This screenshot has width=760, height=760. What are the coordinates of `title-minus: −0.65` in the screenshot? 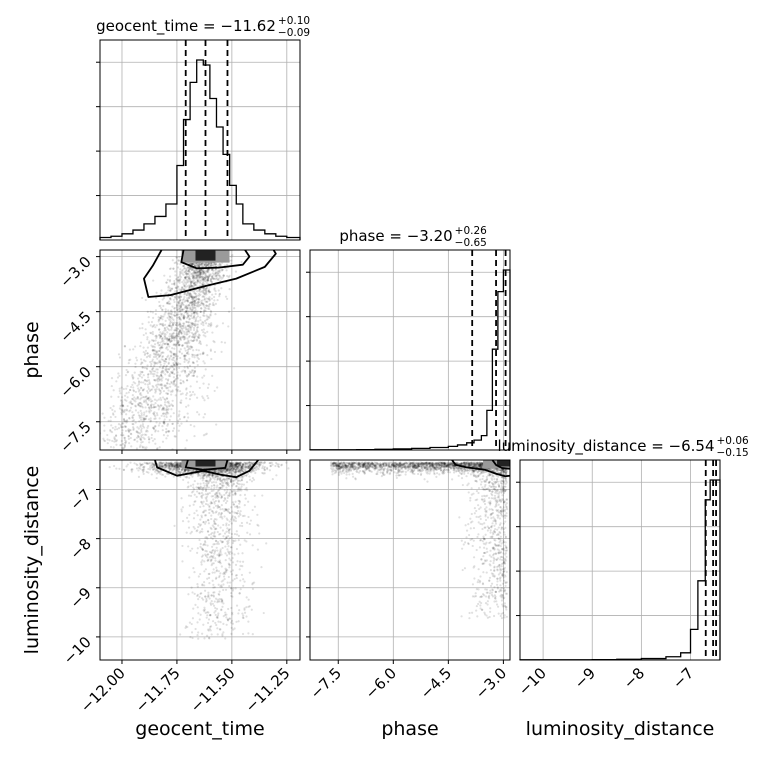 It's located at (471, 243).